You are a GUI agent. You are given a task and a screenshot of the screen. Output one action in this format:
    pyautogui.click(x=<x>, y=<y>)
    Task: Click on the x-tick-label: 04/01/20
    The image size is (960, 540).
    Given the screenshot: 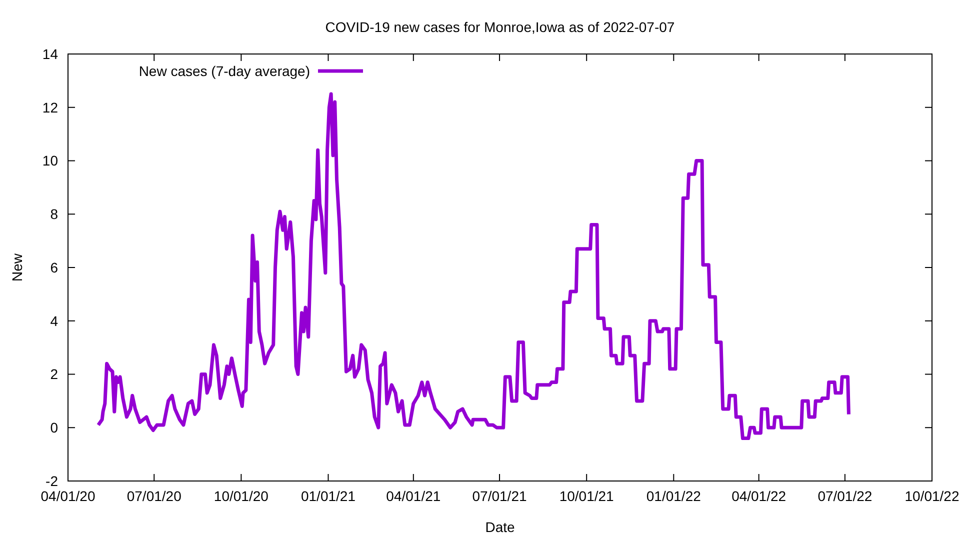 What is the action you would take?
    pyautogui.click(x=68, y=496)
    